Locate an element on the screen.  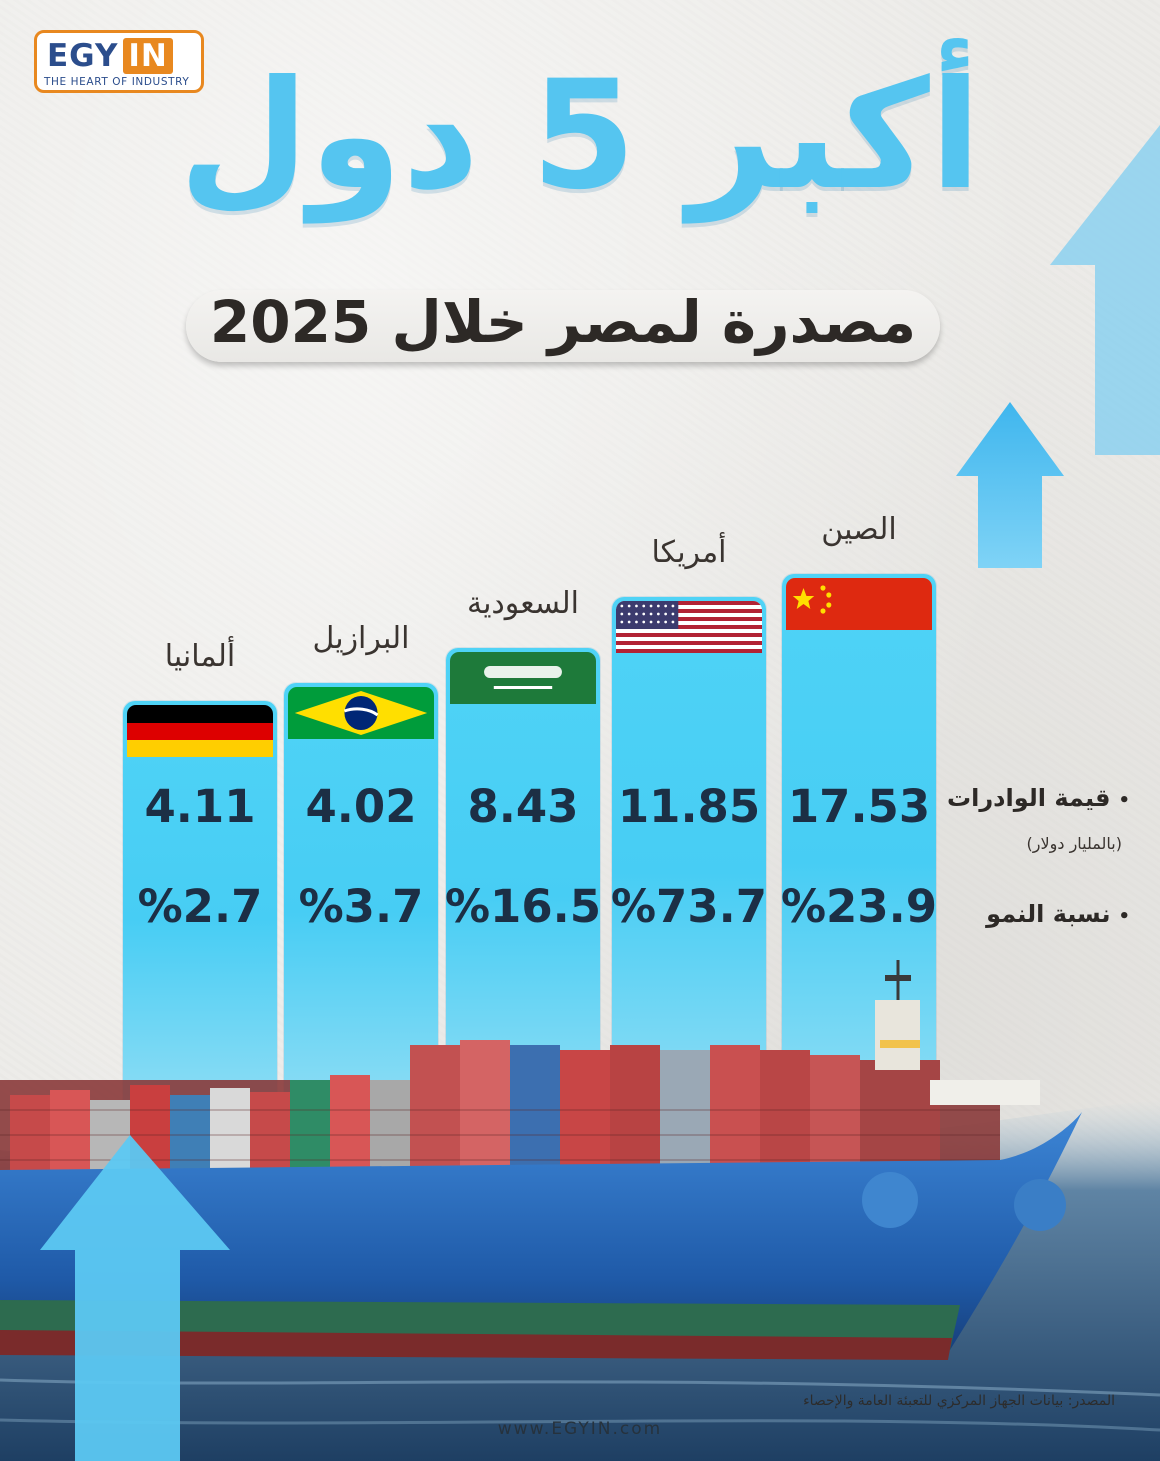
bar-germany is located at coordinates (200, 900).